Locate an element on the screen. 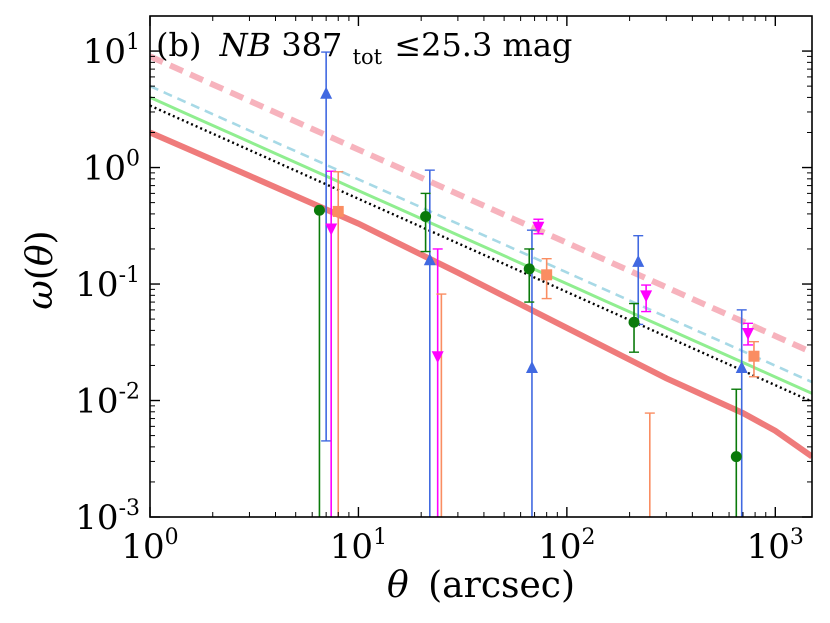  panel-label-band-number: 387 is located at coordinates (311, 45).